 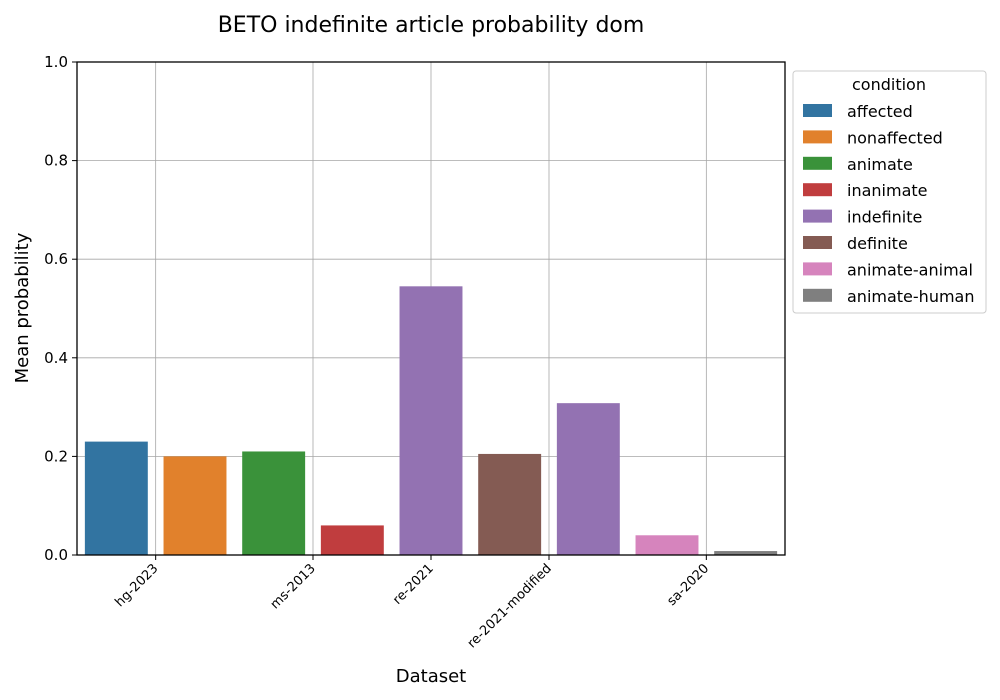 I want to click on legend-swatch-nonaffected, so click(x=817, y=137).